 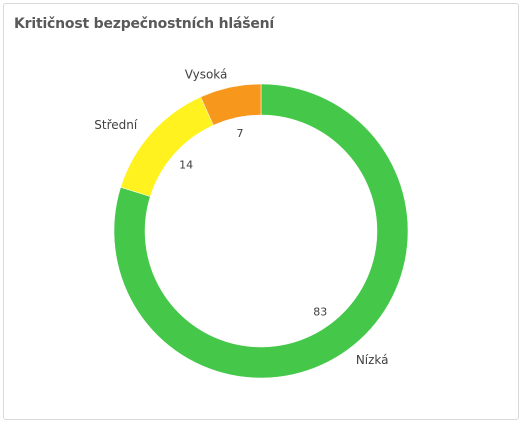 What do you see at coordinates (320, 312) in the screenshot?
I see `value-label-nizka: 83` at bounding box center [320, 312].